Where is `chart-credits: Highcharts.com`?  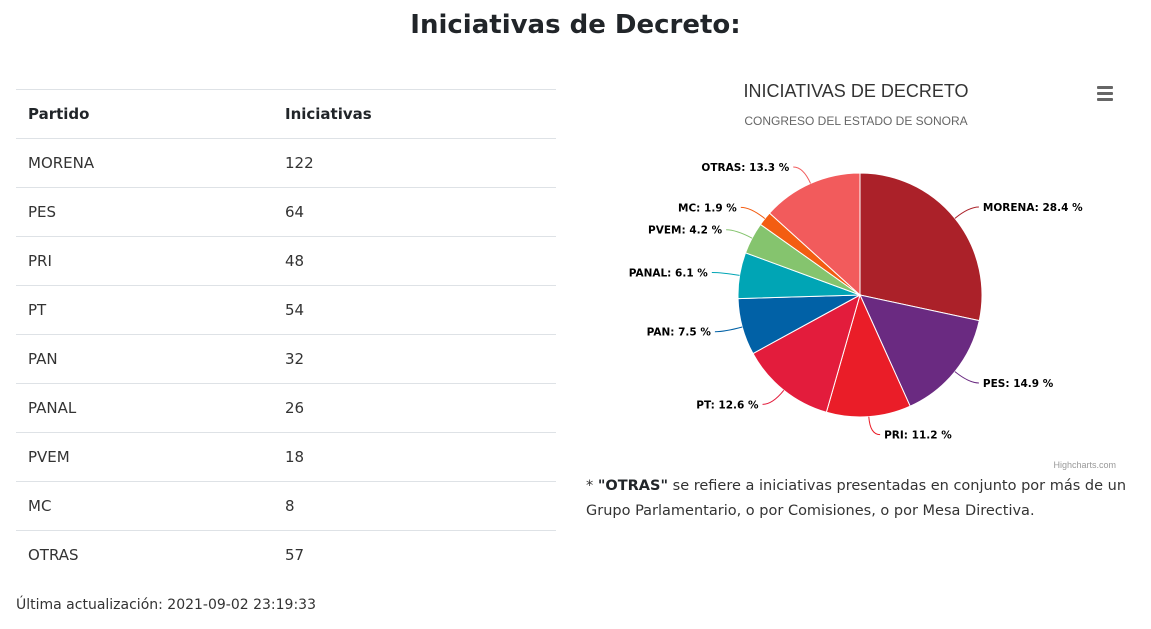 chart-credits: Highcharts.com is located at coordinates (1084, 465).